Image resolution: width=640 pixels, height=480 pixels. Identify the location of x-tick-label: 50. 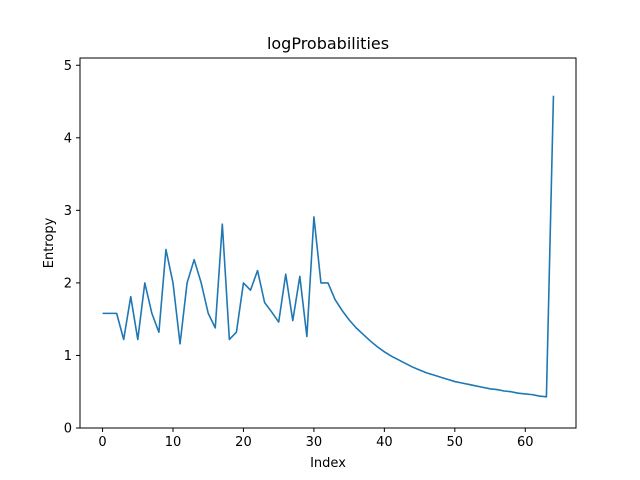
(455, 442).